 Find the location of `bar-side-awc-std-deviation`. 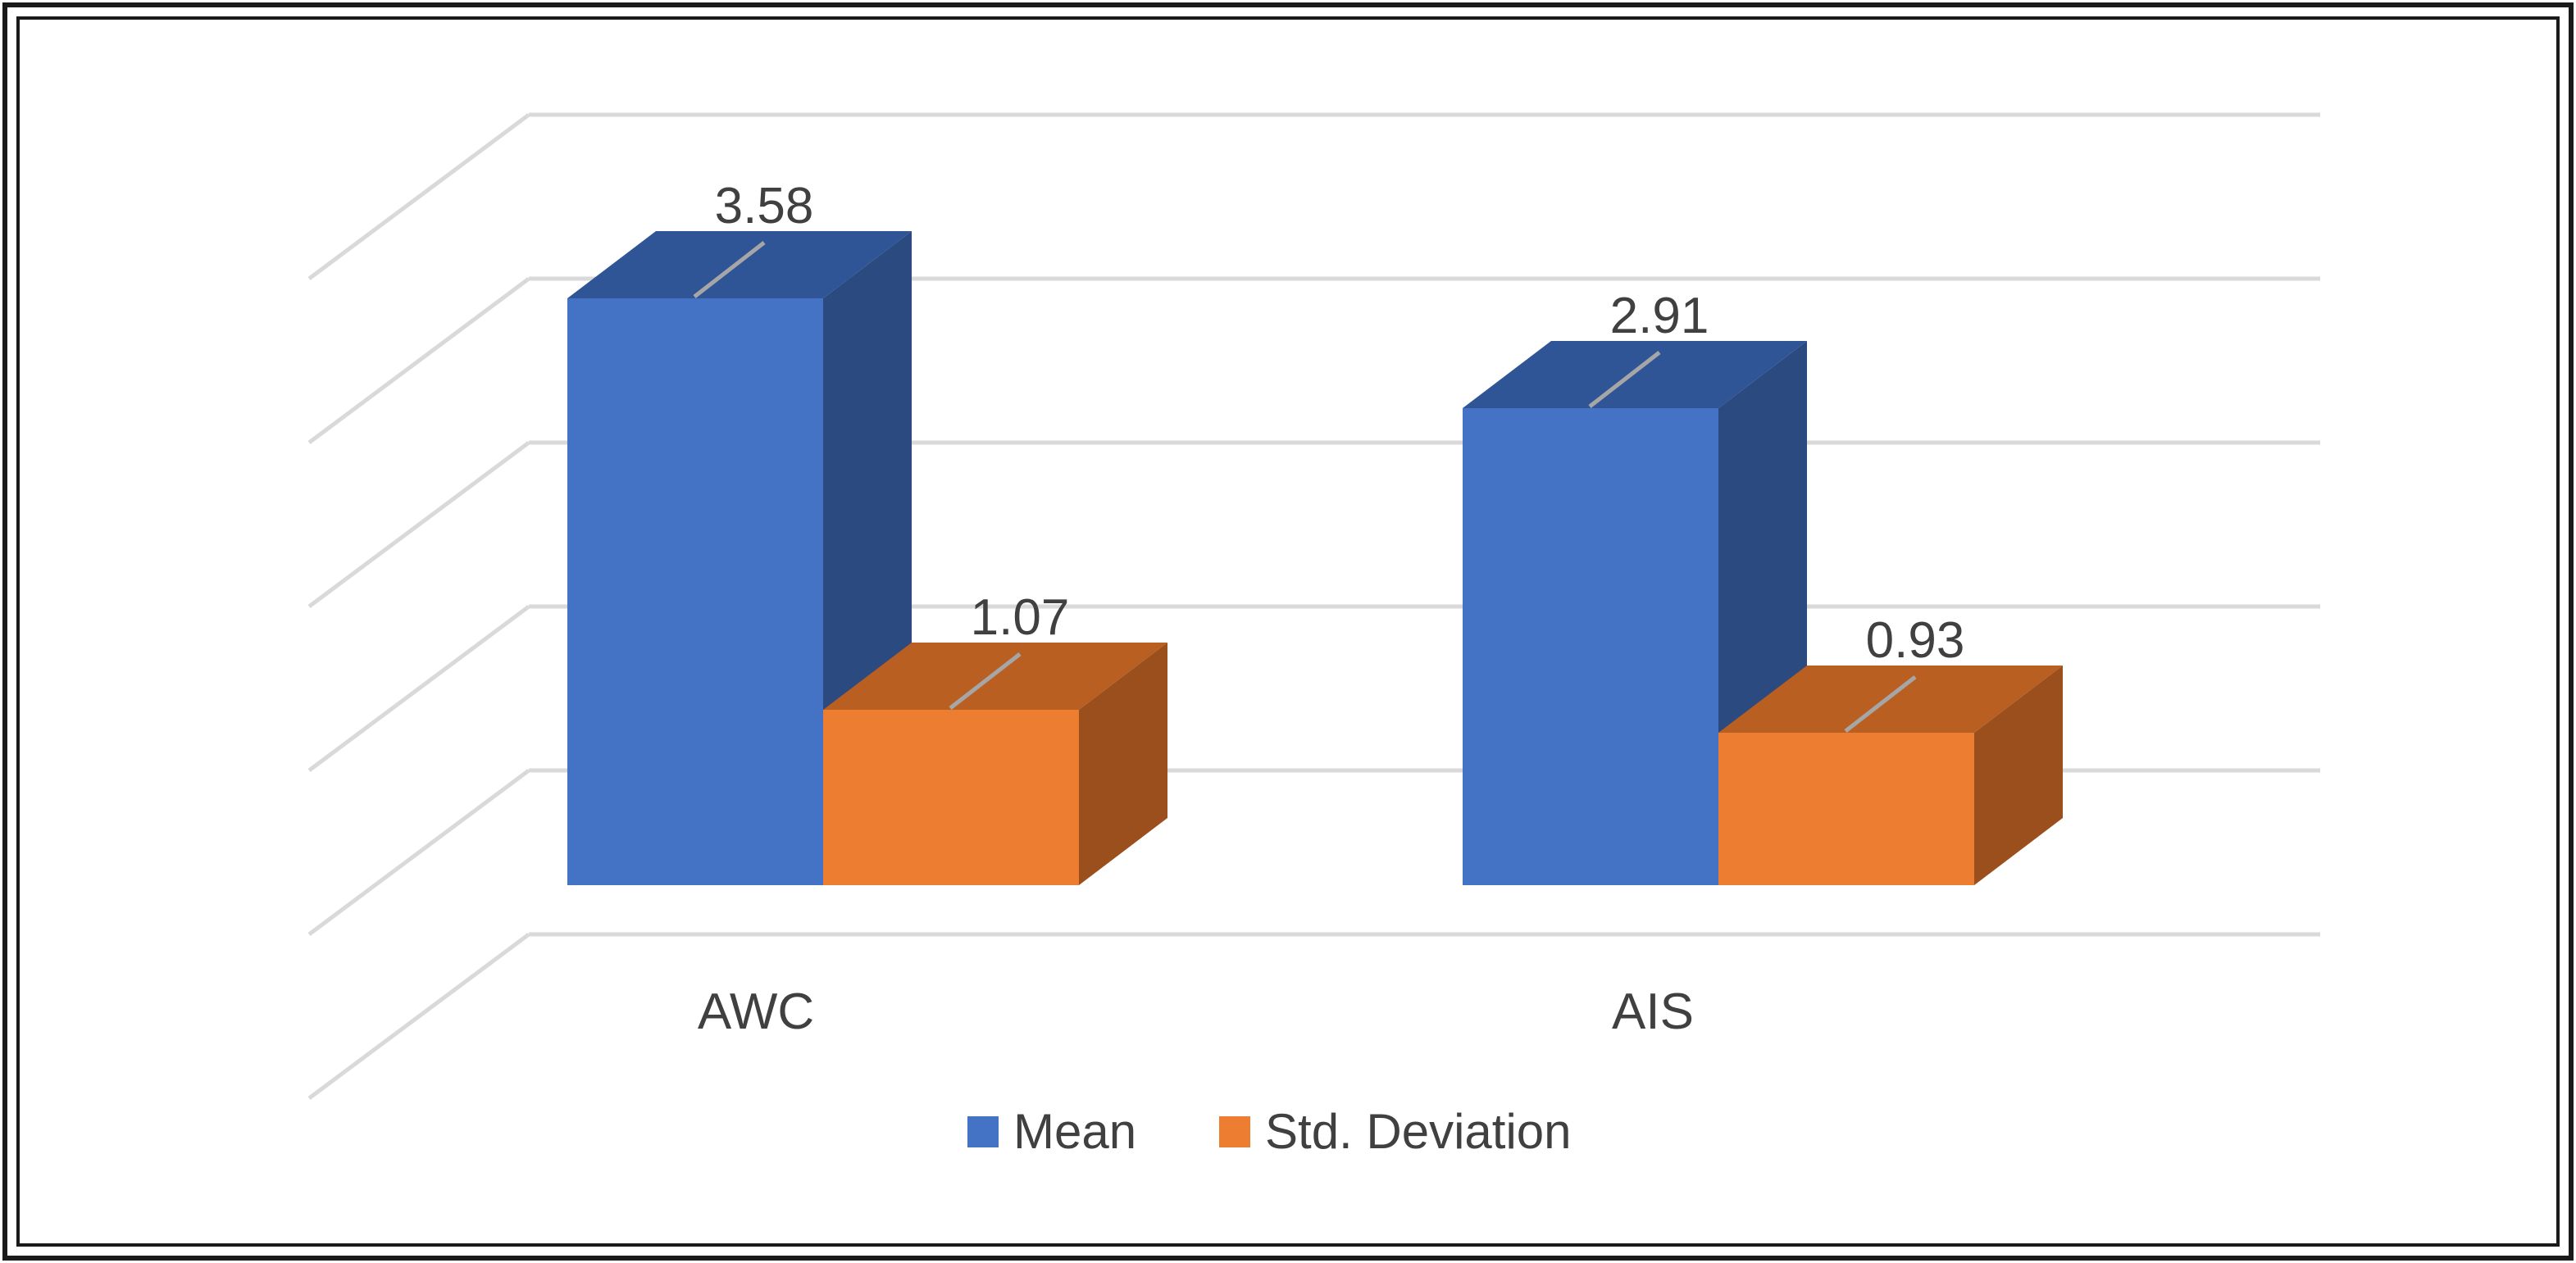

bar-side-awc-std-deviation is located at coordinates (1123, 764).